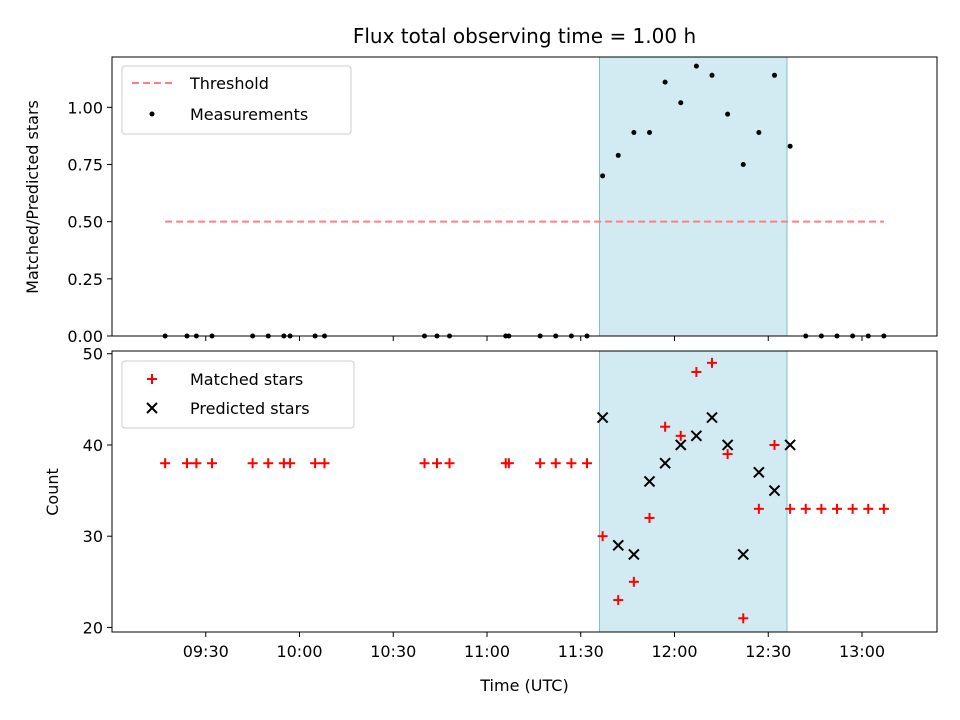  I want to click on top-y-ticks: 0.00 0.25 0.50 0.75 1.00, so click(89, 222).